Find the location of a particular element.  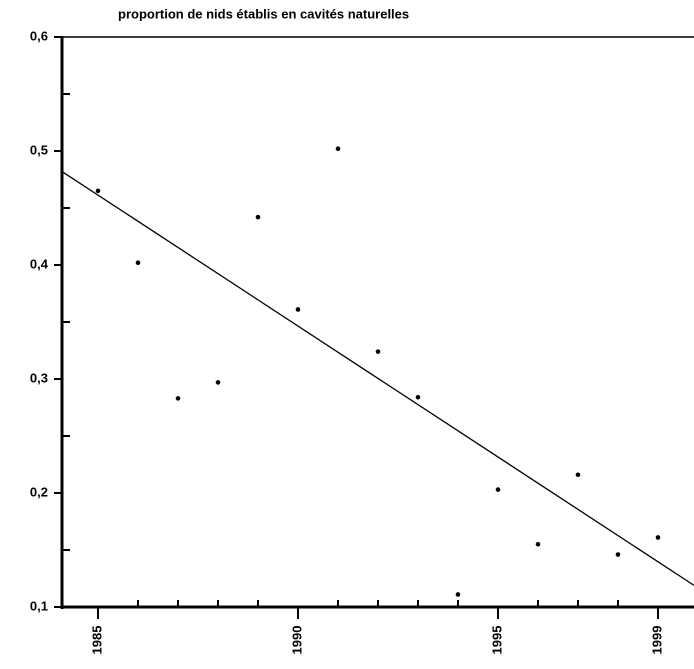

x-tick-label: 1990 is located at coordinates (296, 640).